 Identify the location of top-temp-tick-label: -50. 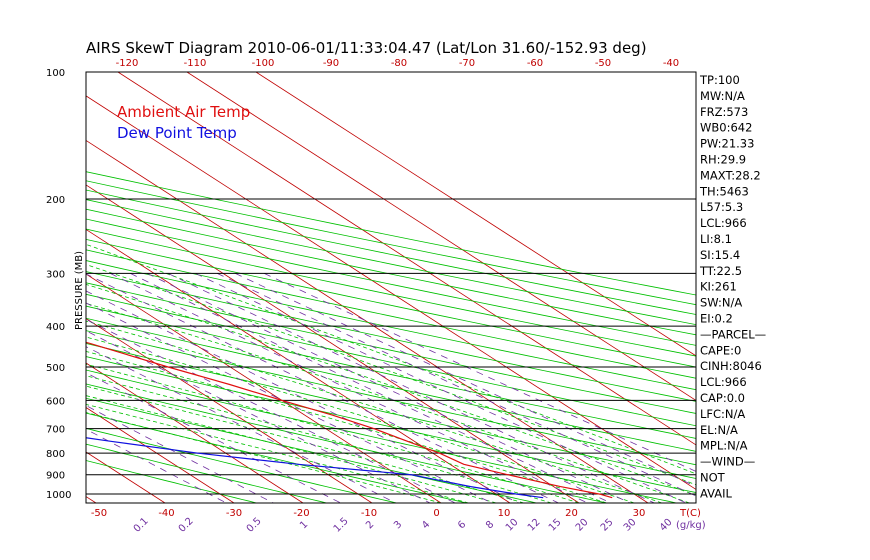
(603, 63).